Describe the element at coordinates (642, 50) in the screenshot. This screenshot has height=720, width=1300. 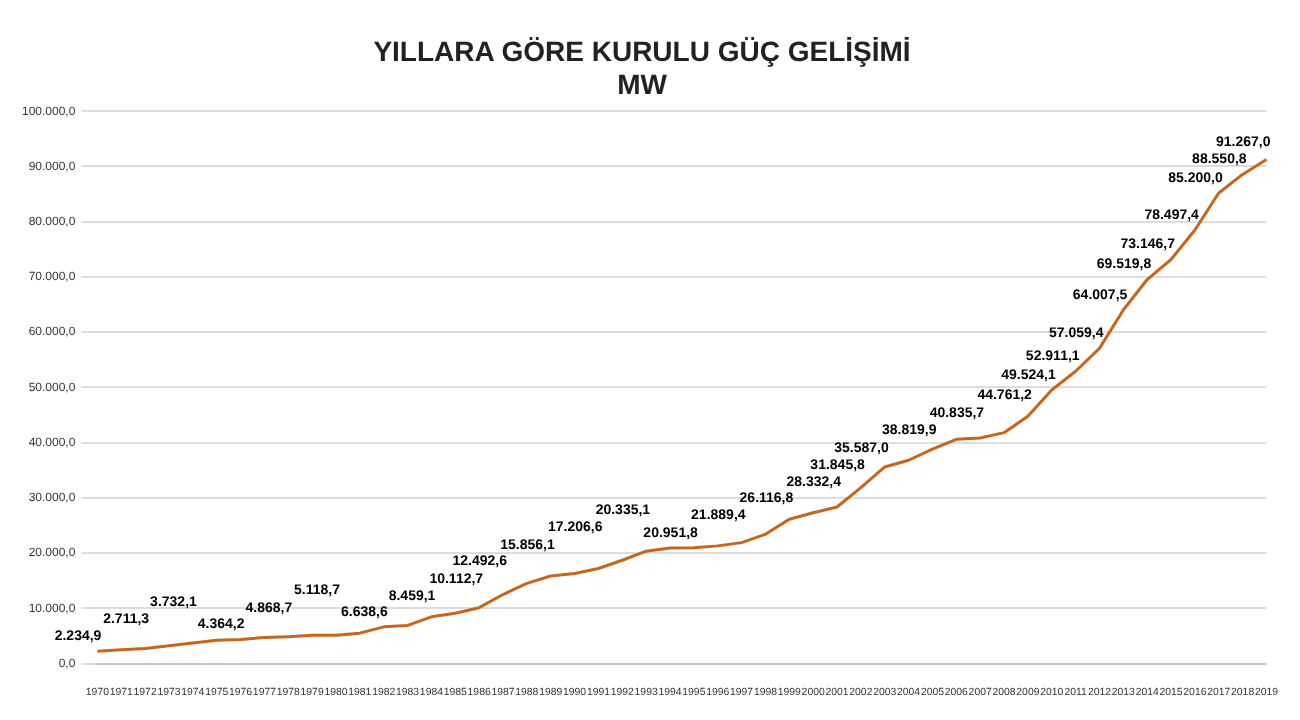
I see `chart-title: YILLARA GÖRE KURULU GÜÇ GELİŞİMİ` at that location.